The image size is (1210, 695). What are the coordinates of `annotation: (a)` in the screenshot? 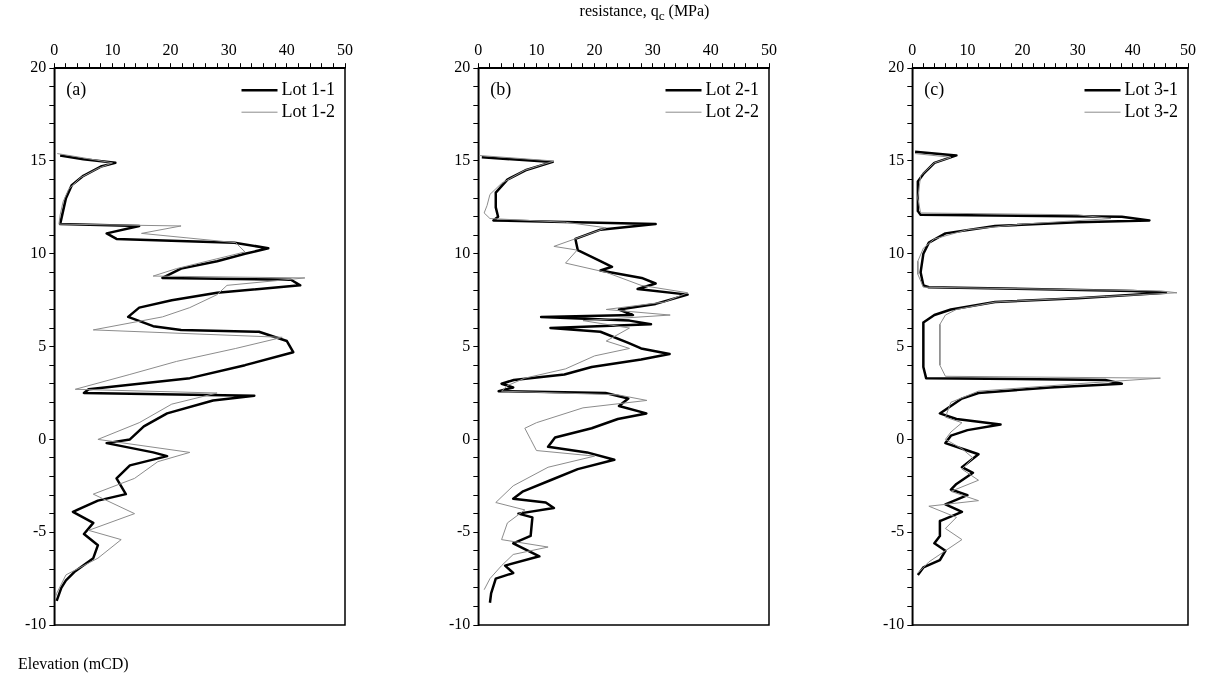 It's located at (76, 89).